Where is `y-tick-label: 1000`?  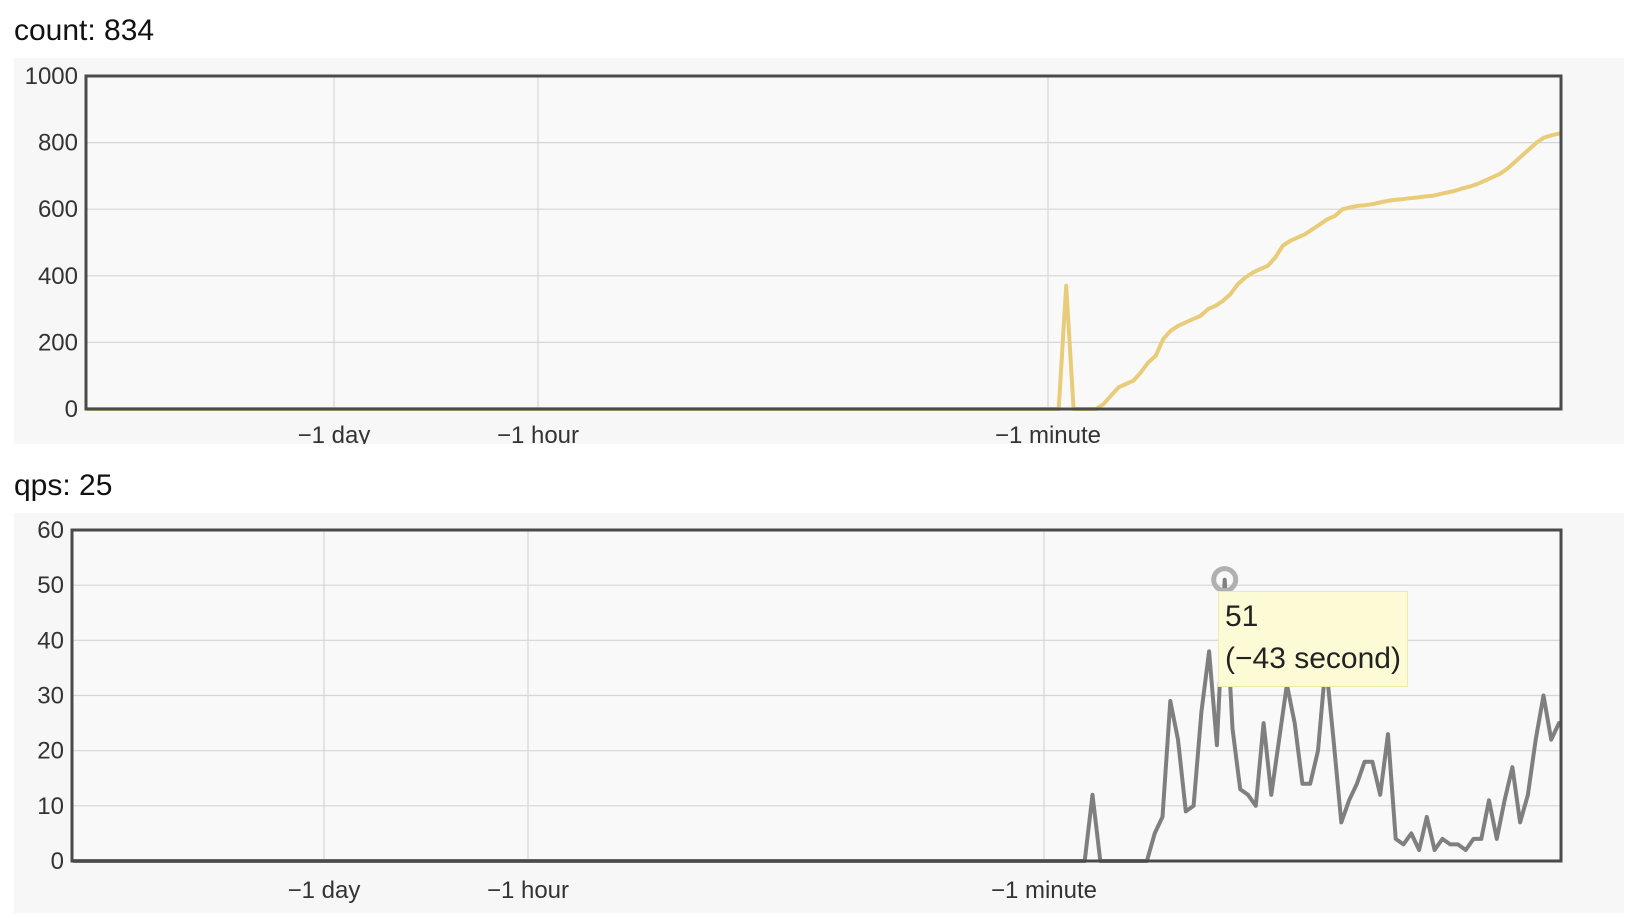
y-tick-label: 1000 is located at coordinates (51, 76).